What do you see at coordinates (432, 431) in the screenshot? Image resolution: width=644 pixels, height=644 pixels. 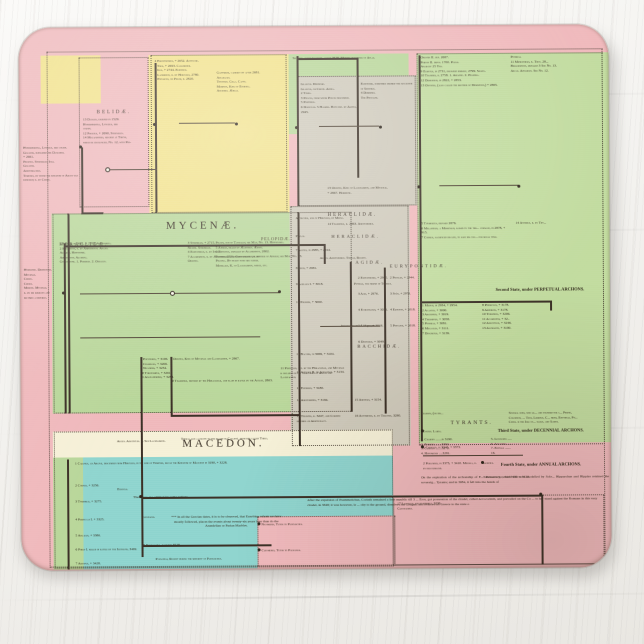 I see `text-tyrants-evetes: Evetes. Labda.` at bounding box center [432, 431].